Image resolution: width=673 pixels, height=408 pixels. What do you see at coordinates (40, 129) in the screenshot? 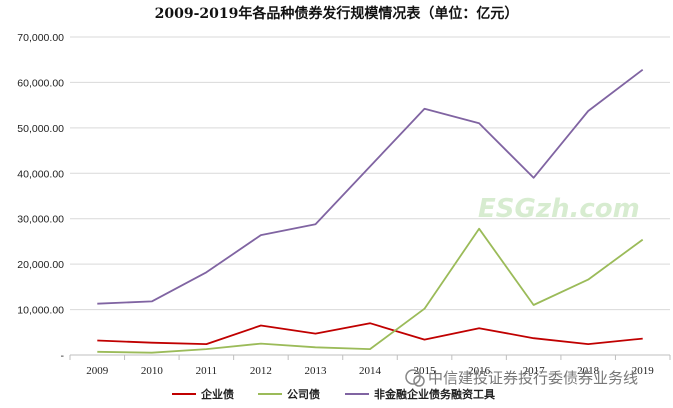
I see `y-tick-label: 50,000.00` at bounding box center [40, 129].